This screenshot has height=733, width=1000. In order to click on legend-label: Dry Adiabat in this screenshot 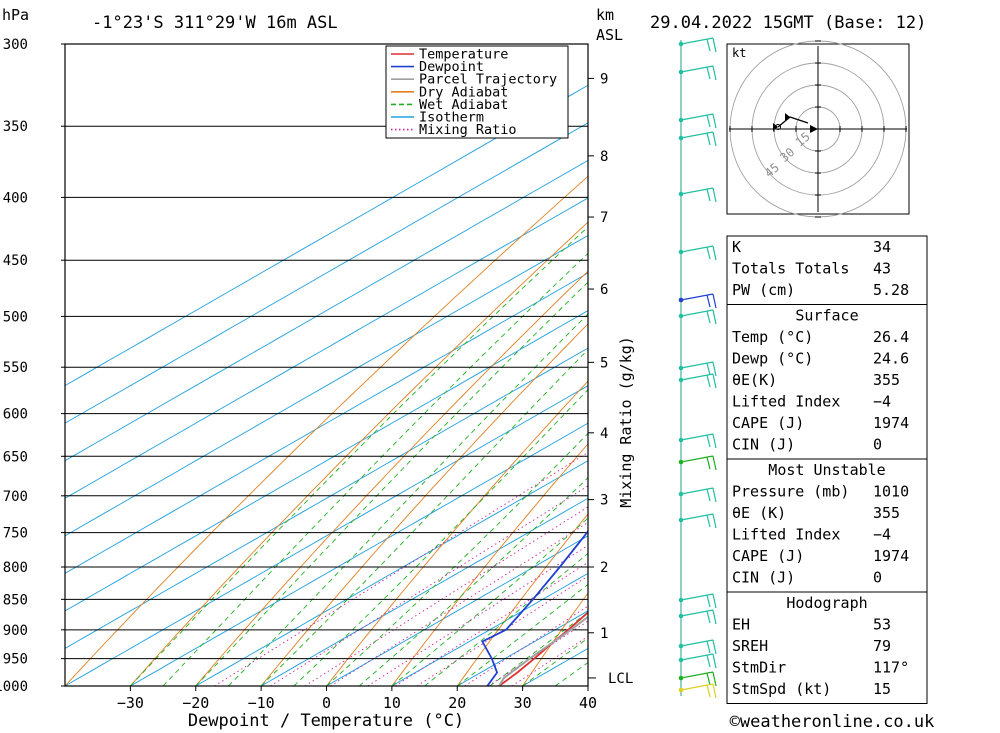, I will do `click(463, 92)`.